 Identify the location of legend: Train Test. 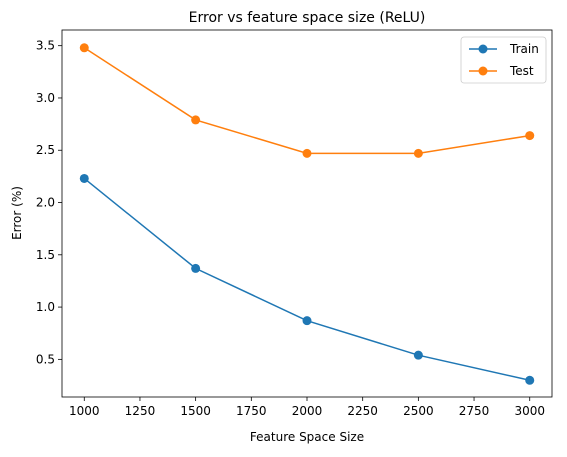
(503, 60).